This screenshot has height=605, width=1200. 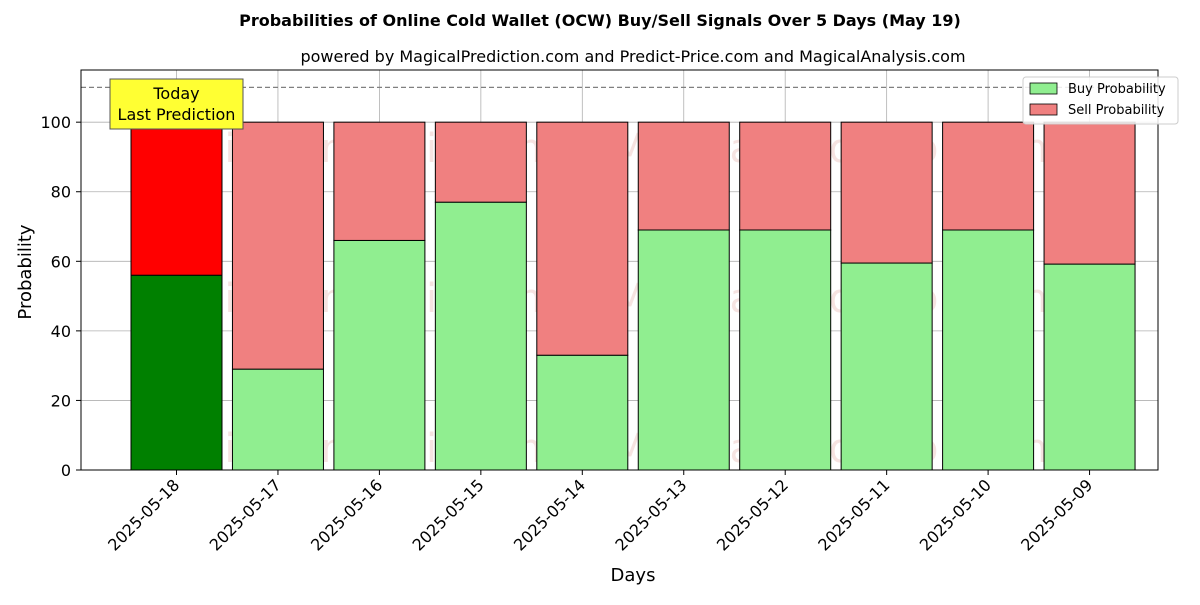 What do you see at coordinates (1056, 514) in the screenshot?
I see `x-tick-label: 2025-05-09` at bounding box center [1056, 514].